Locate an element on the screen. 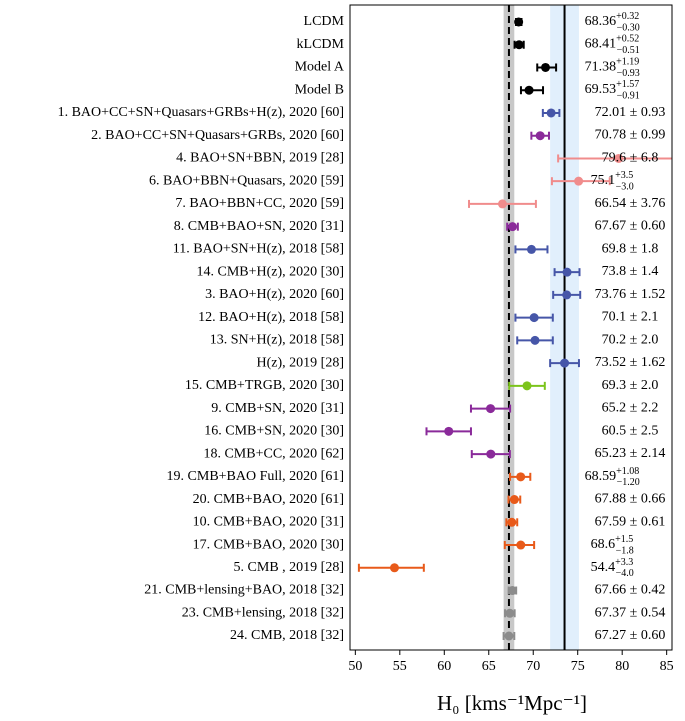 The height and width of the screenshot is (721, 685). row-label: 7. BAO+BBN+CC, 2020 [59] is located at coordinates (259, 203).